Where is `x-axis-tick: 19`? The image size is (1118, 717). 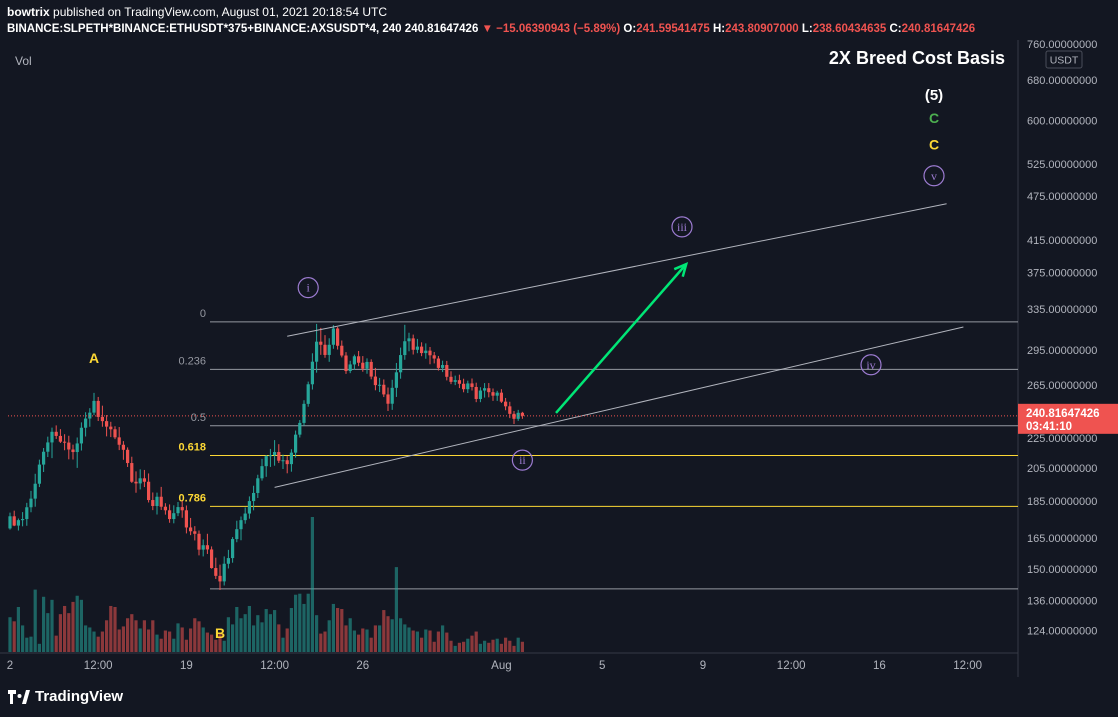
x-axis-tick: 19 is located at coordinates (186, 666).